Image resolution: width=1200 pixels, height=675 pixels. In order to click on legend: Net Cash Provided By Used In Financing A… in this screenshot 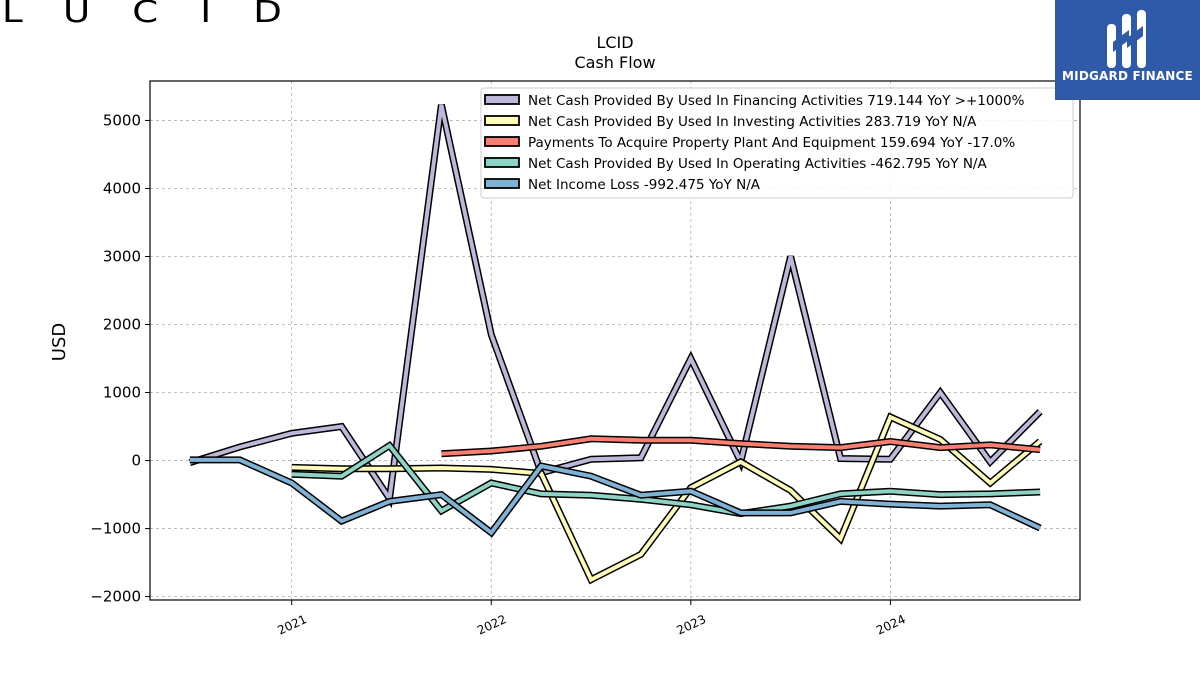, I will do `click(777, 143)`.